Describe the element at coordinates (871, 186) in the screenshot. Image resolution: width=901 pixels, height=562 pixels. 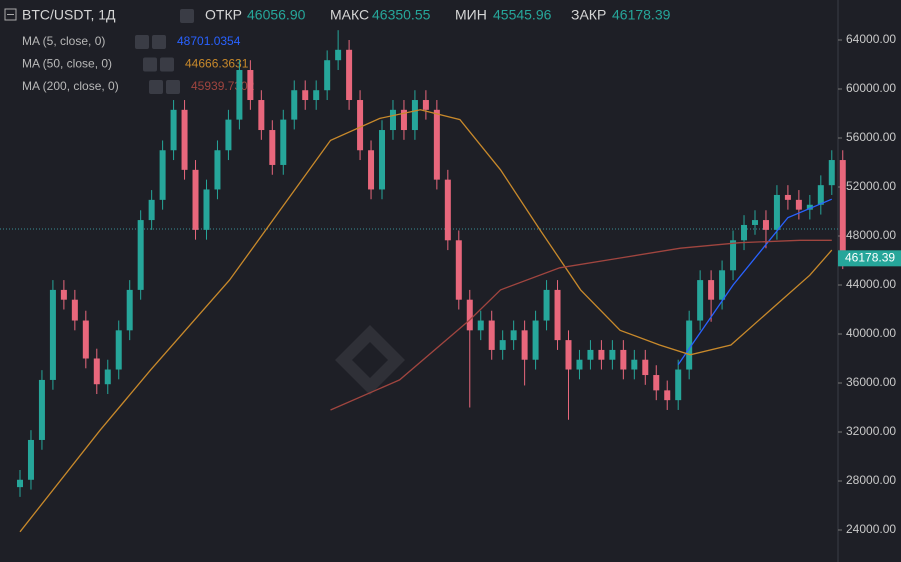
I see `y-tick-label: 52000.00` at that location.